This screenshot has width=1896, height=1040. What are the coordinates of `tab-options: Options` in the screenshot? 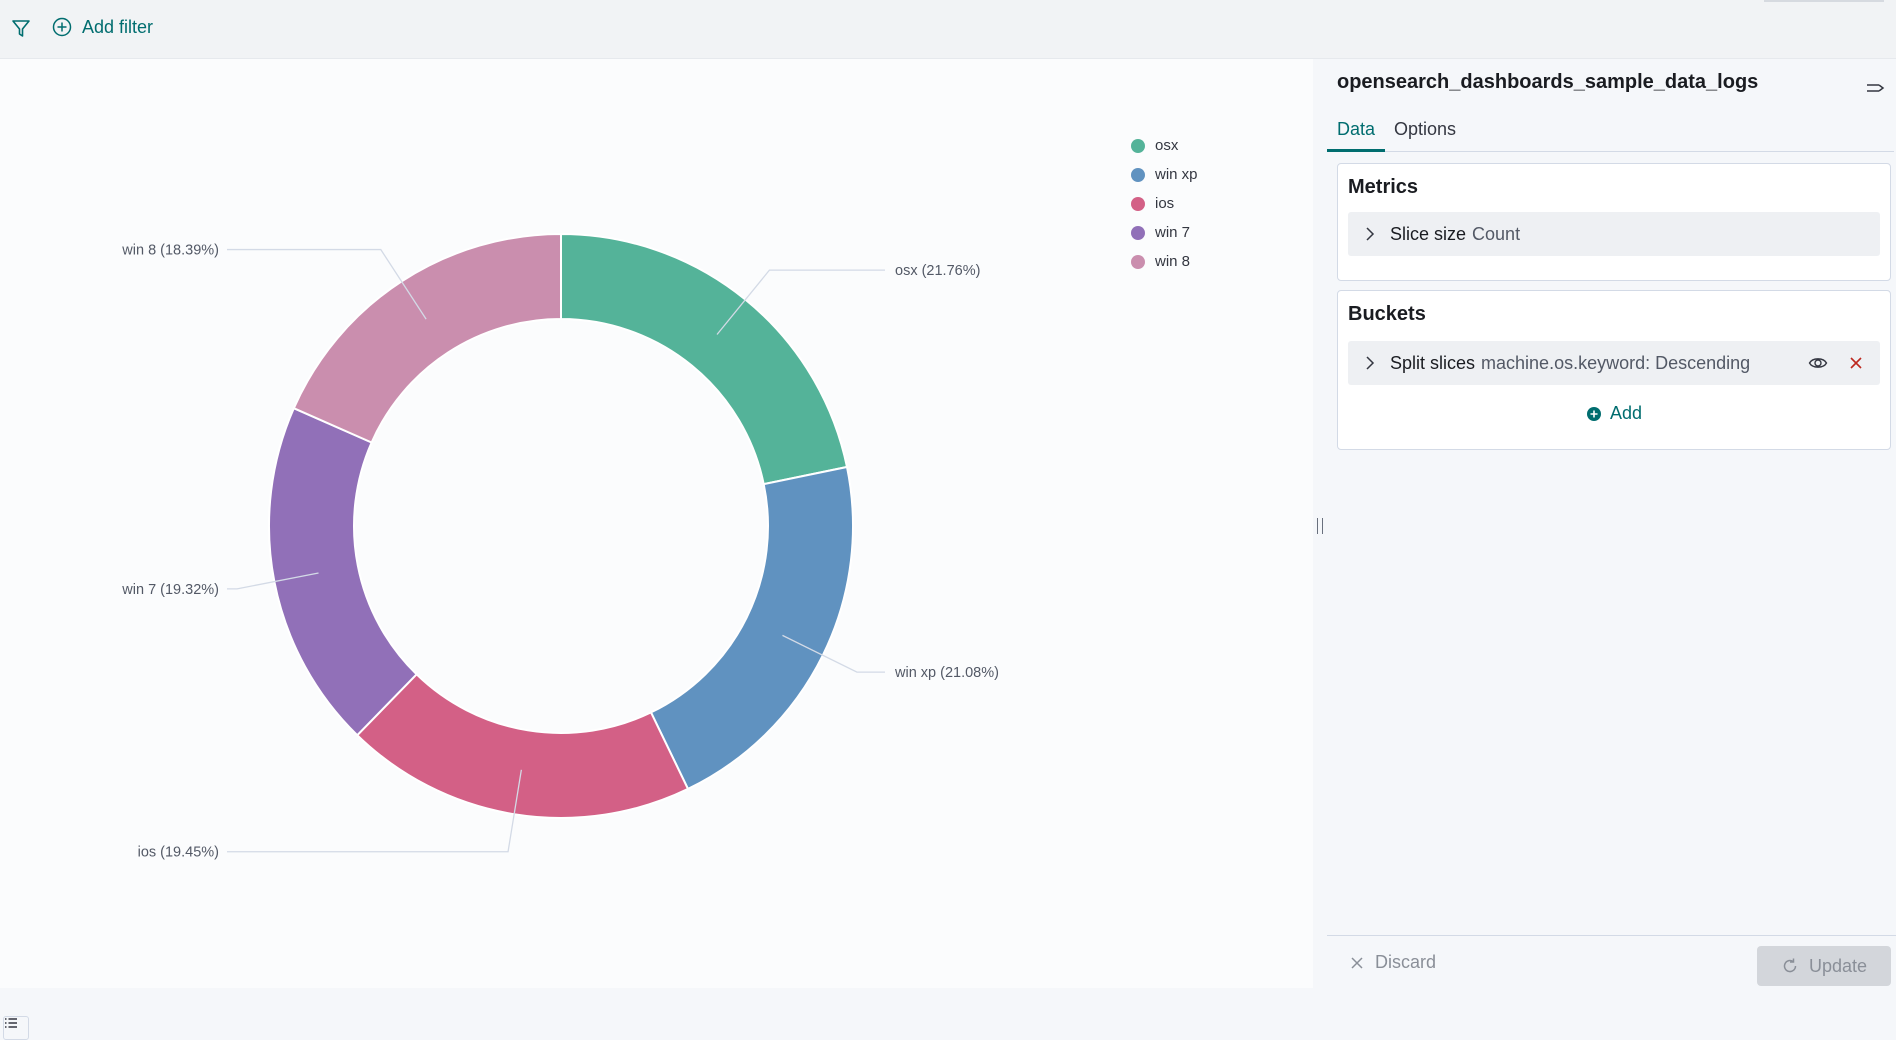 It's located at (1425, 129).